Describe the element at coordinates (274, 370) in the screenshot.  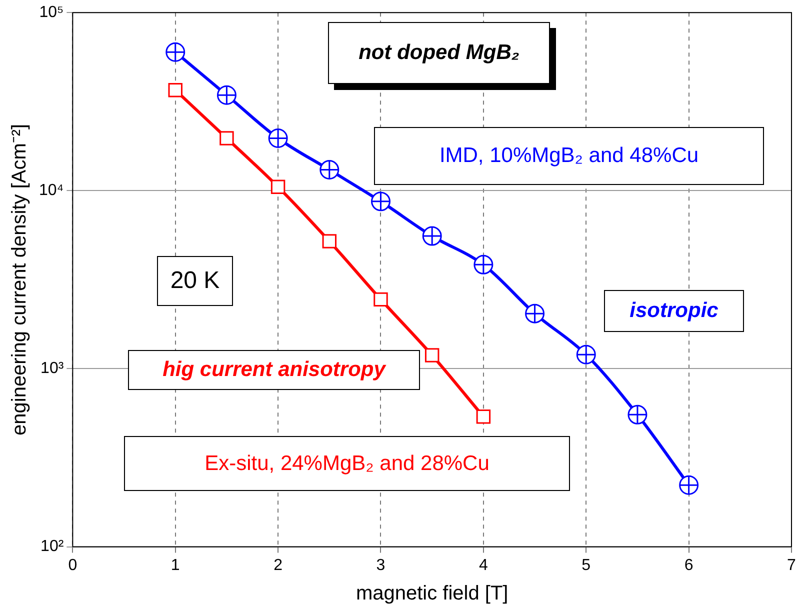
I see `text-box: hig current anisotropy` at that location.